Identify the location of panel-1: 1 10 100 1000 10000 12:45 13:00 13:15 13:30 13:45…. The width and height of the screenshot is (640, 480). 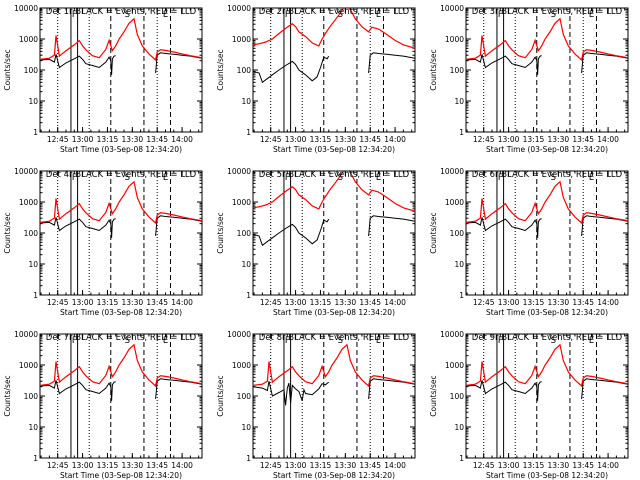
(103, 79).